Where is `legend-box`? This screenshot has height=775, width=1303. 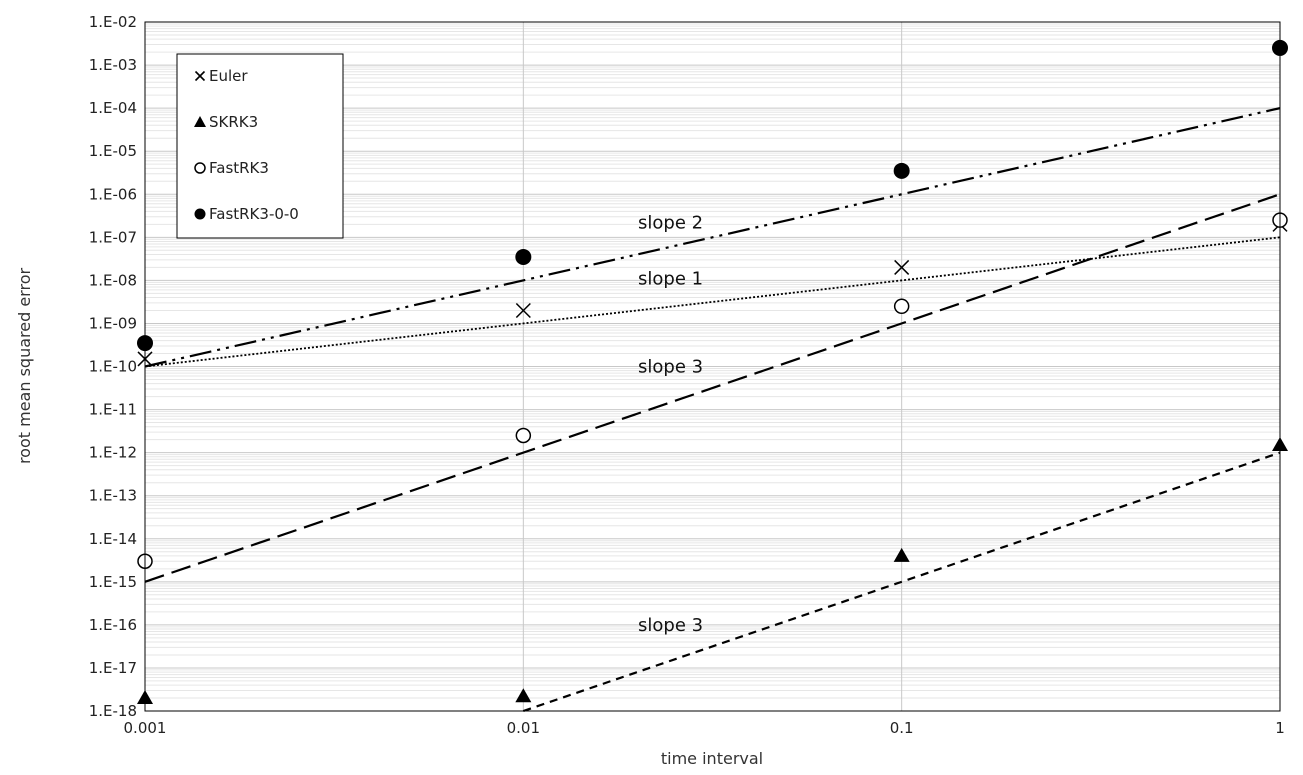 legend-box is located at coordinates (260, 146).